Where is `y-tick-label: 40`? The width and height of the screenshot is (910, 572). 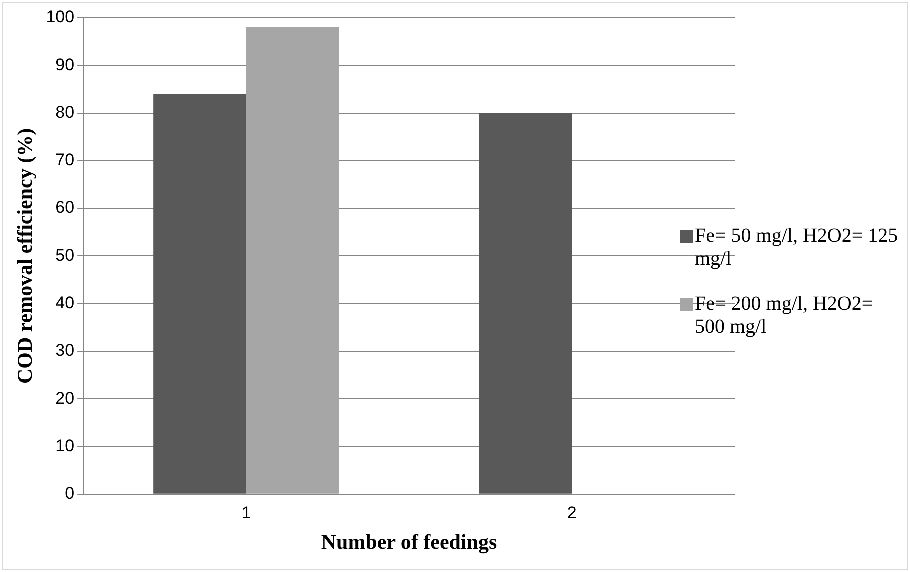
y-tick-label: 40 is located at coordinates (65, 303).